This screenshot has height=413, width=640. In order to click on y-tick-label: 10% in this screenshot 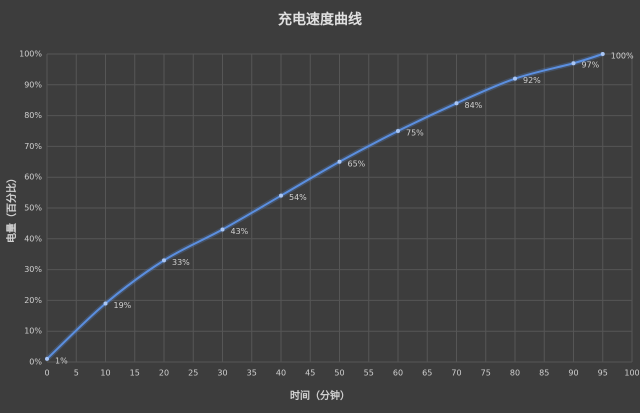, I will do `click(33, 331)`.